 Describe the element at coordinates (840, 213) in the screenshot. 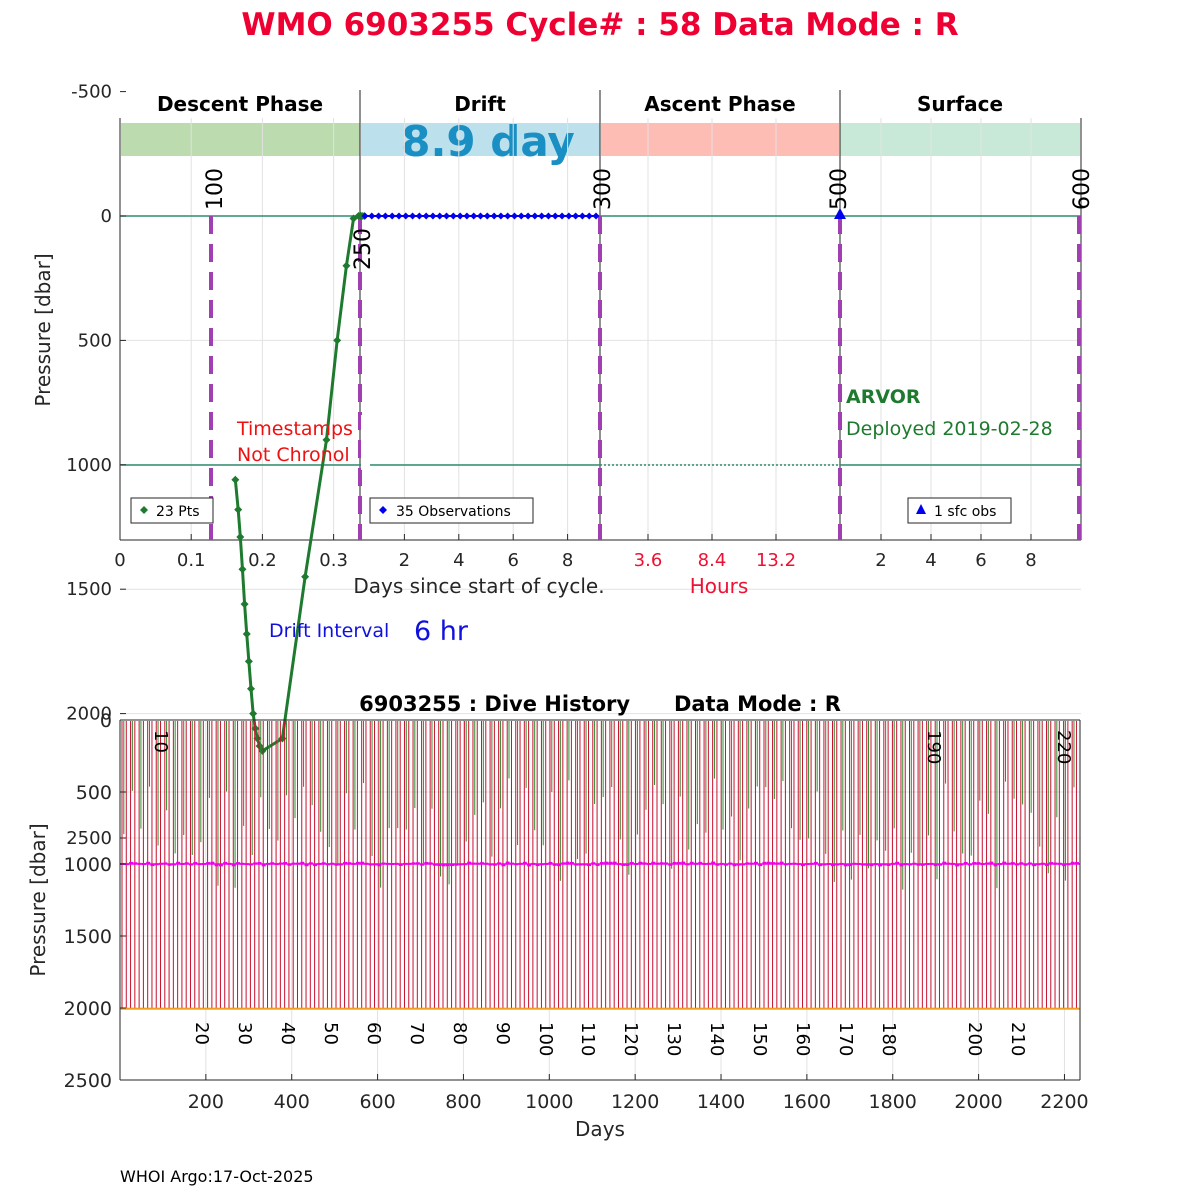

I see `surface-obs-marker` at that location.